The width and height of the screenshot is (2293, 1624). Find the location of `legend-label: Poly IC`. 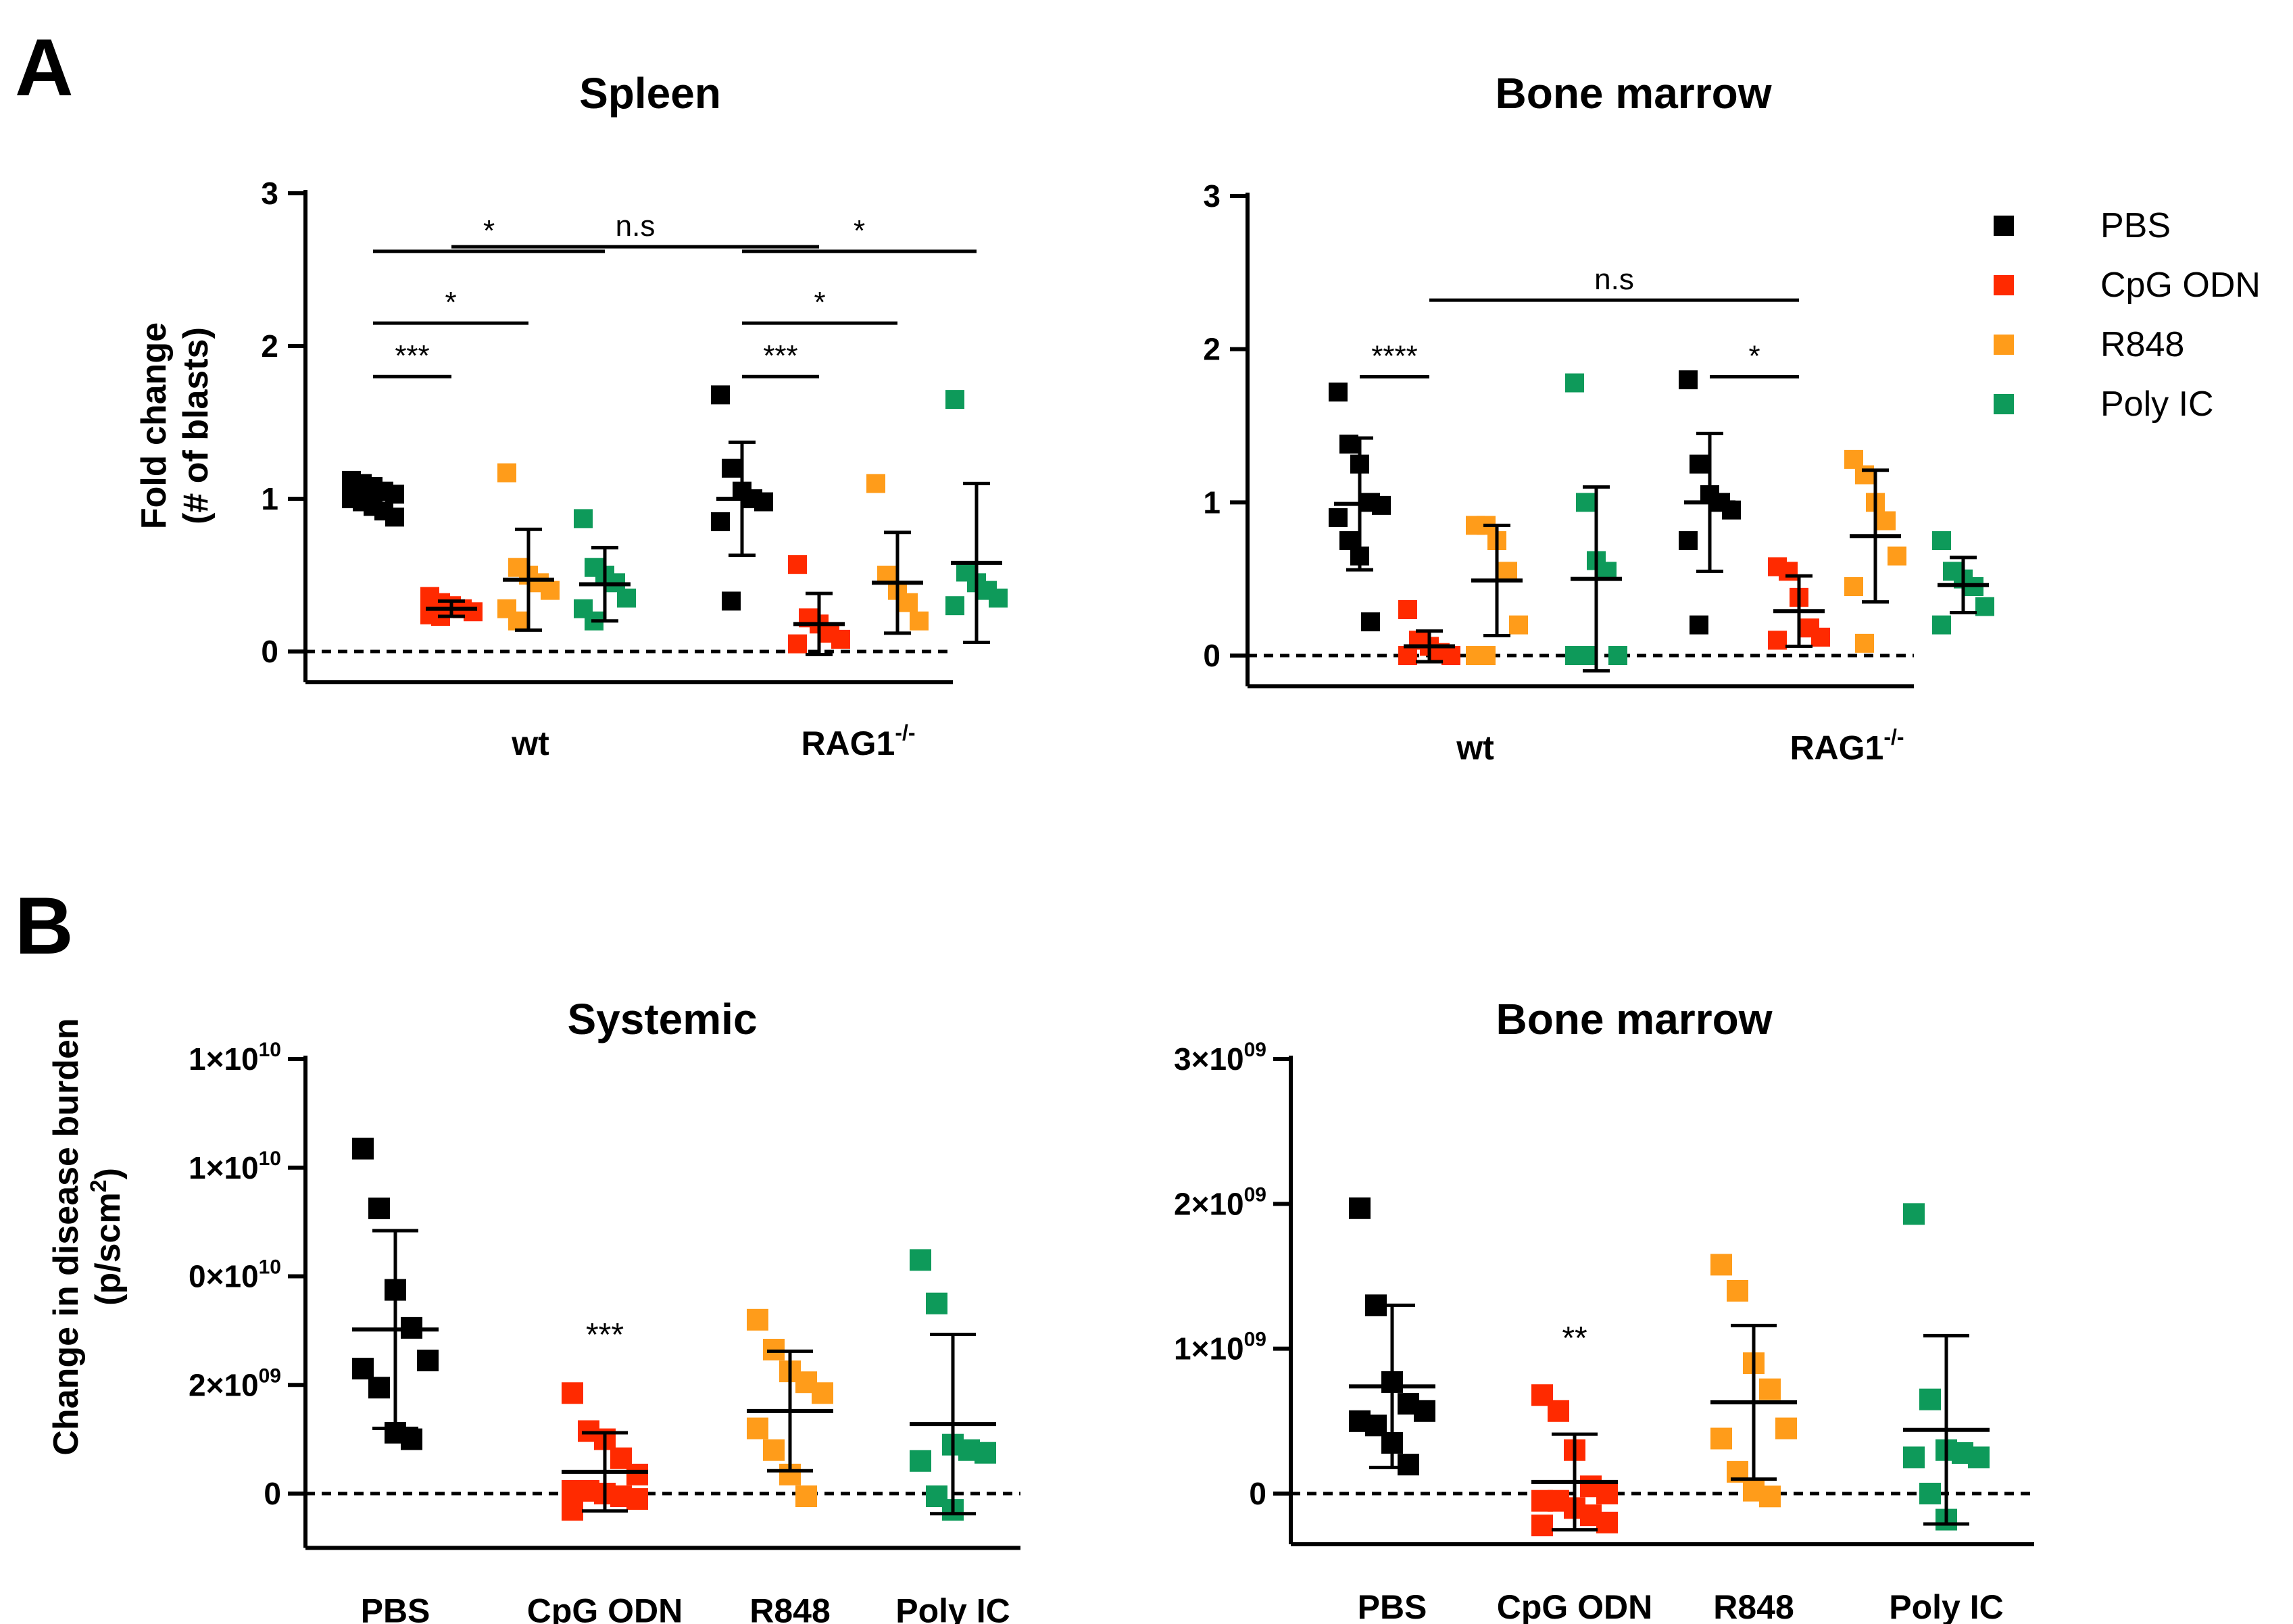

legend-label: Poly IC is located at coordinates (2157, 404).